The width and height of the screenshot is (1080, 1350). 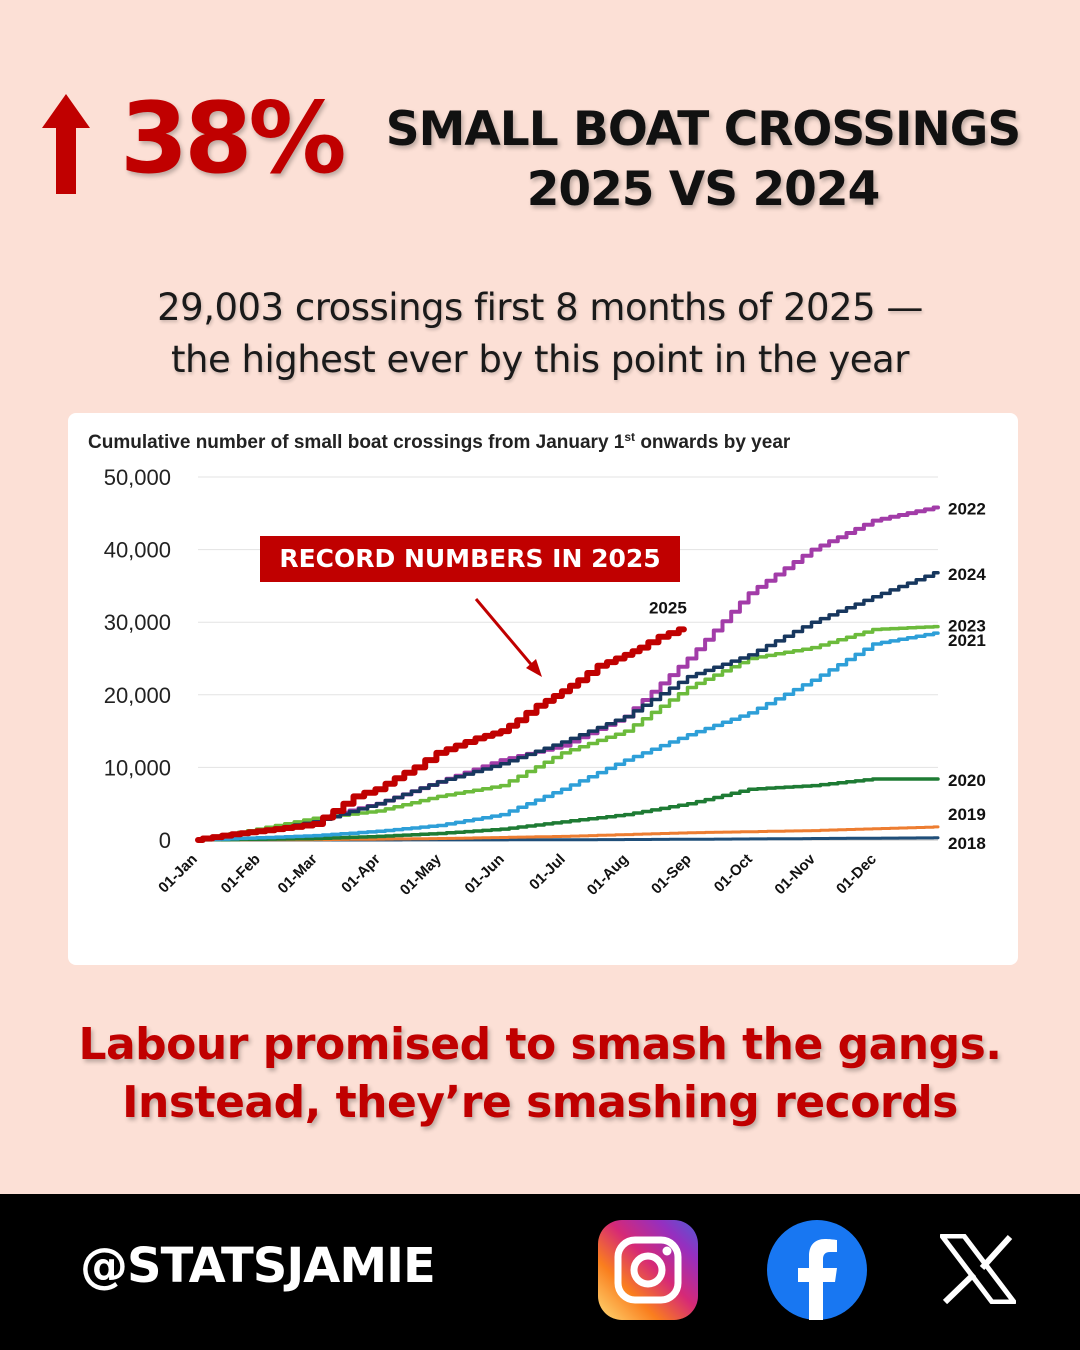 I want to click on annotation: RECORD NUMBERS IN 2025, so click(x=470, y=606).